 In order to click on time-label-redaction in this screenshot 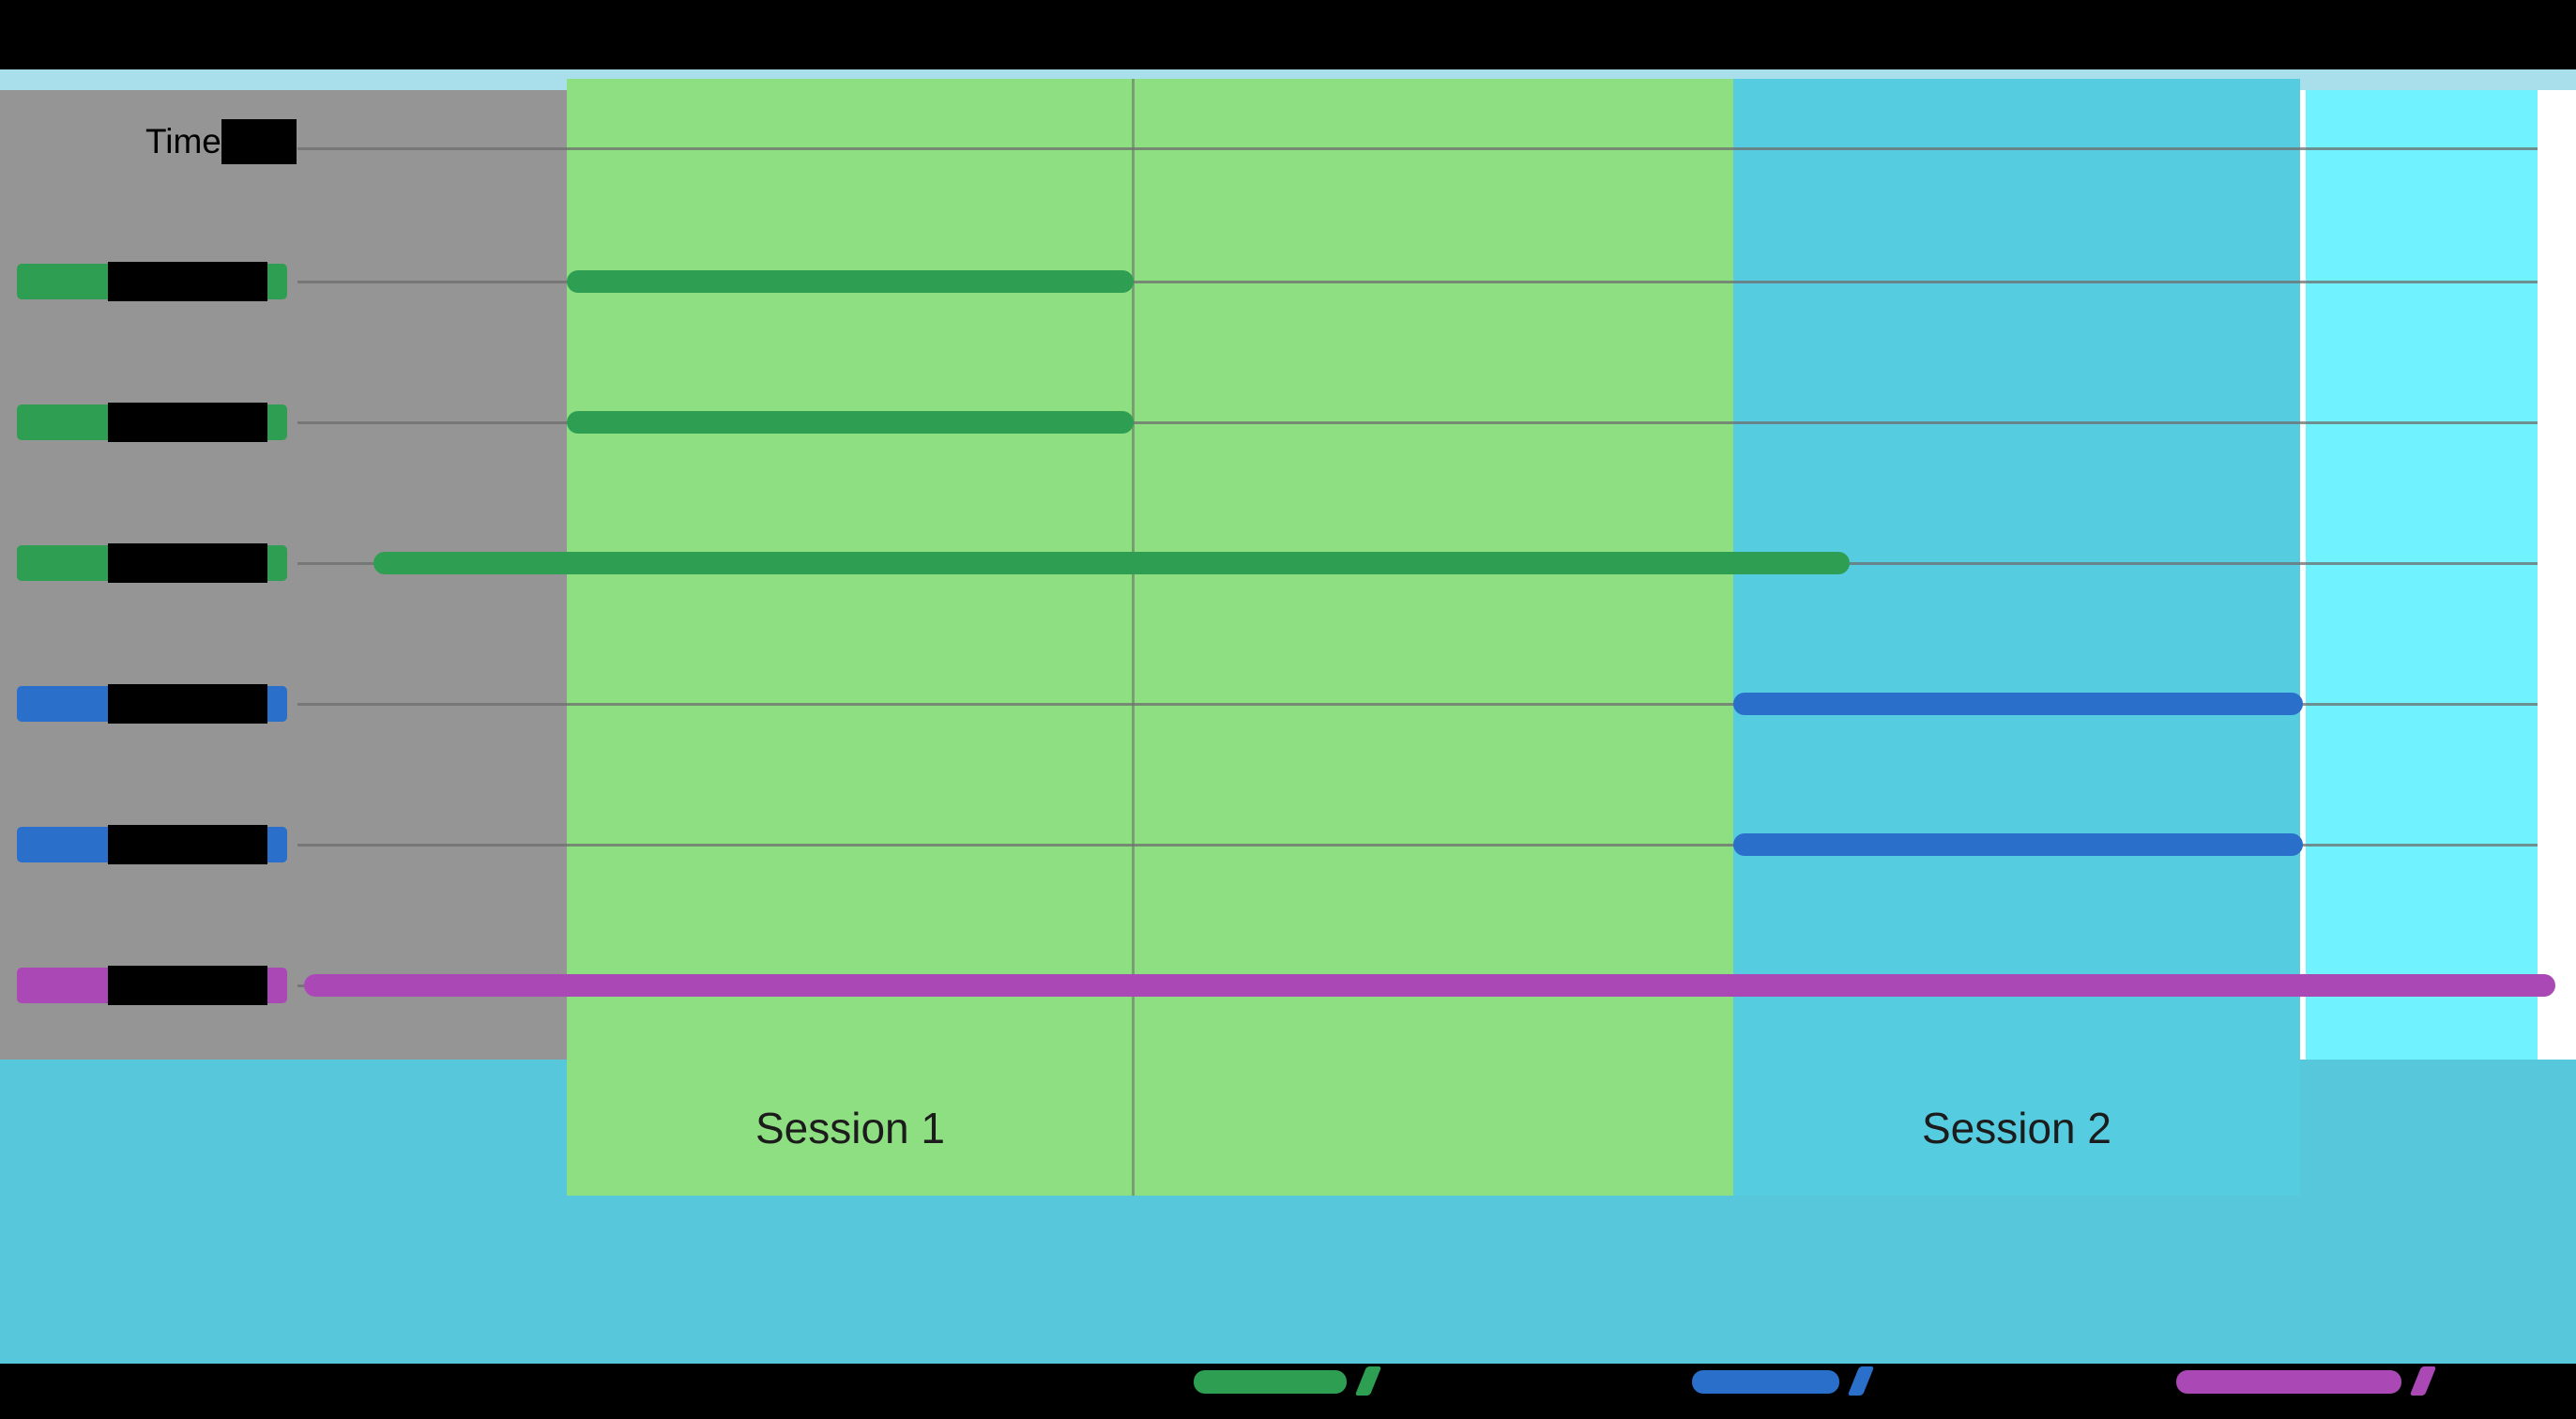, I will do `click(259, 141)`.